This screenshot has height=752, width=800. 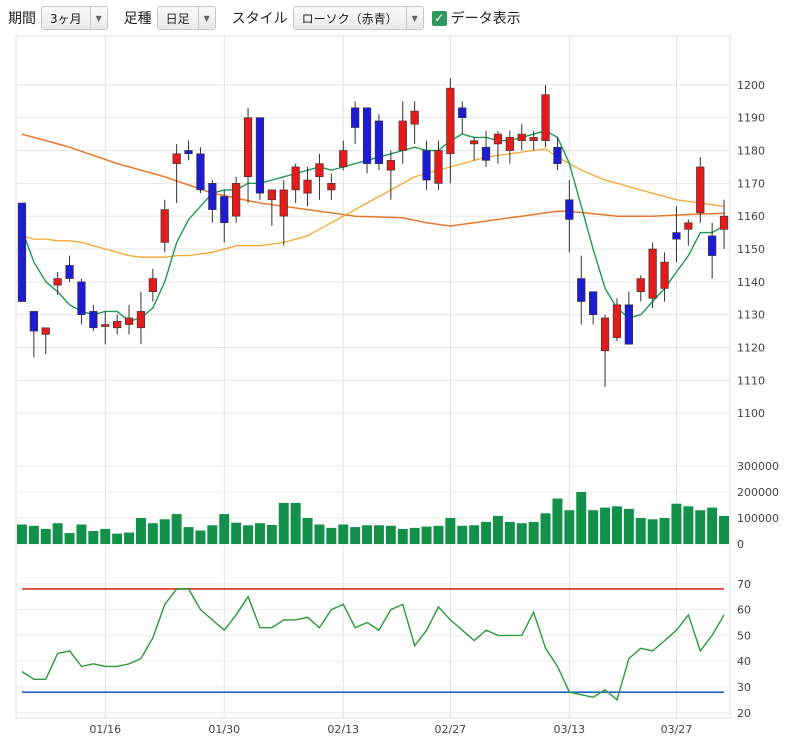 I want to click on volume-tick-label: 200000, so click(x=758, y=492).